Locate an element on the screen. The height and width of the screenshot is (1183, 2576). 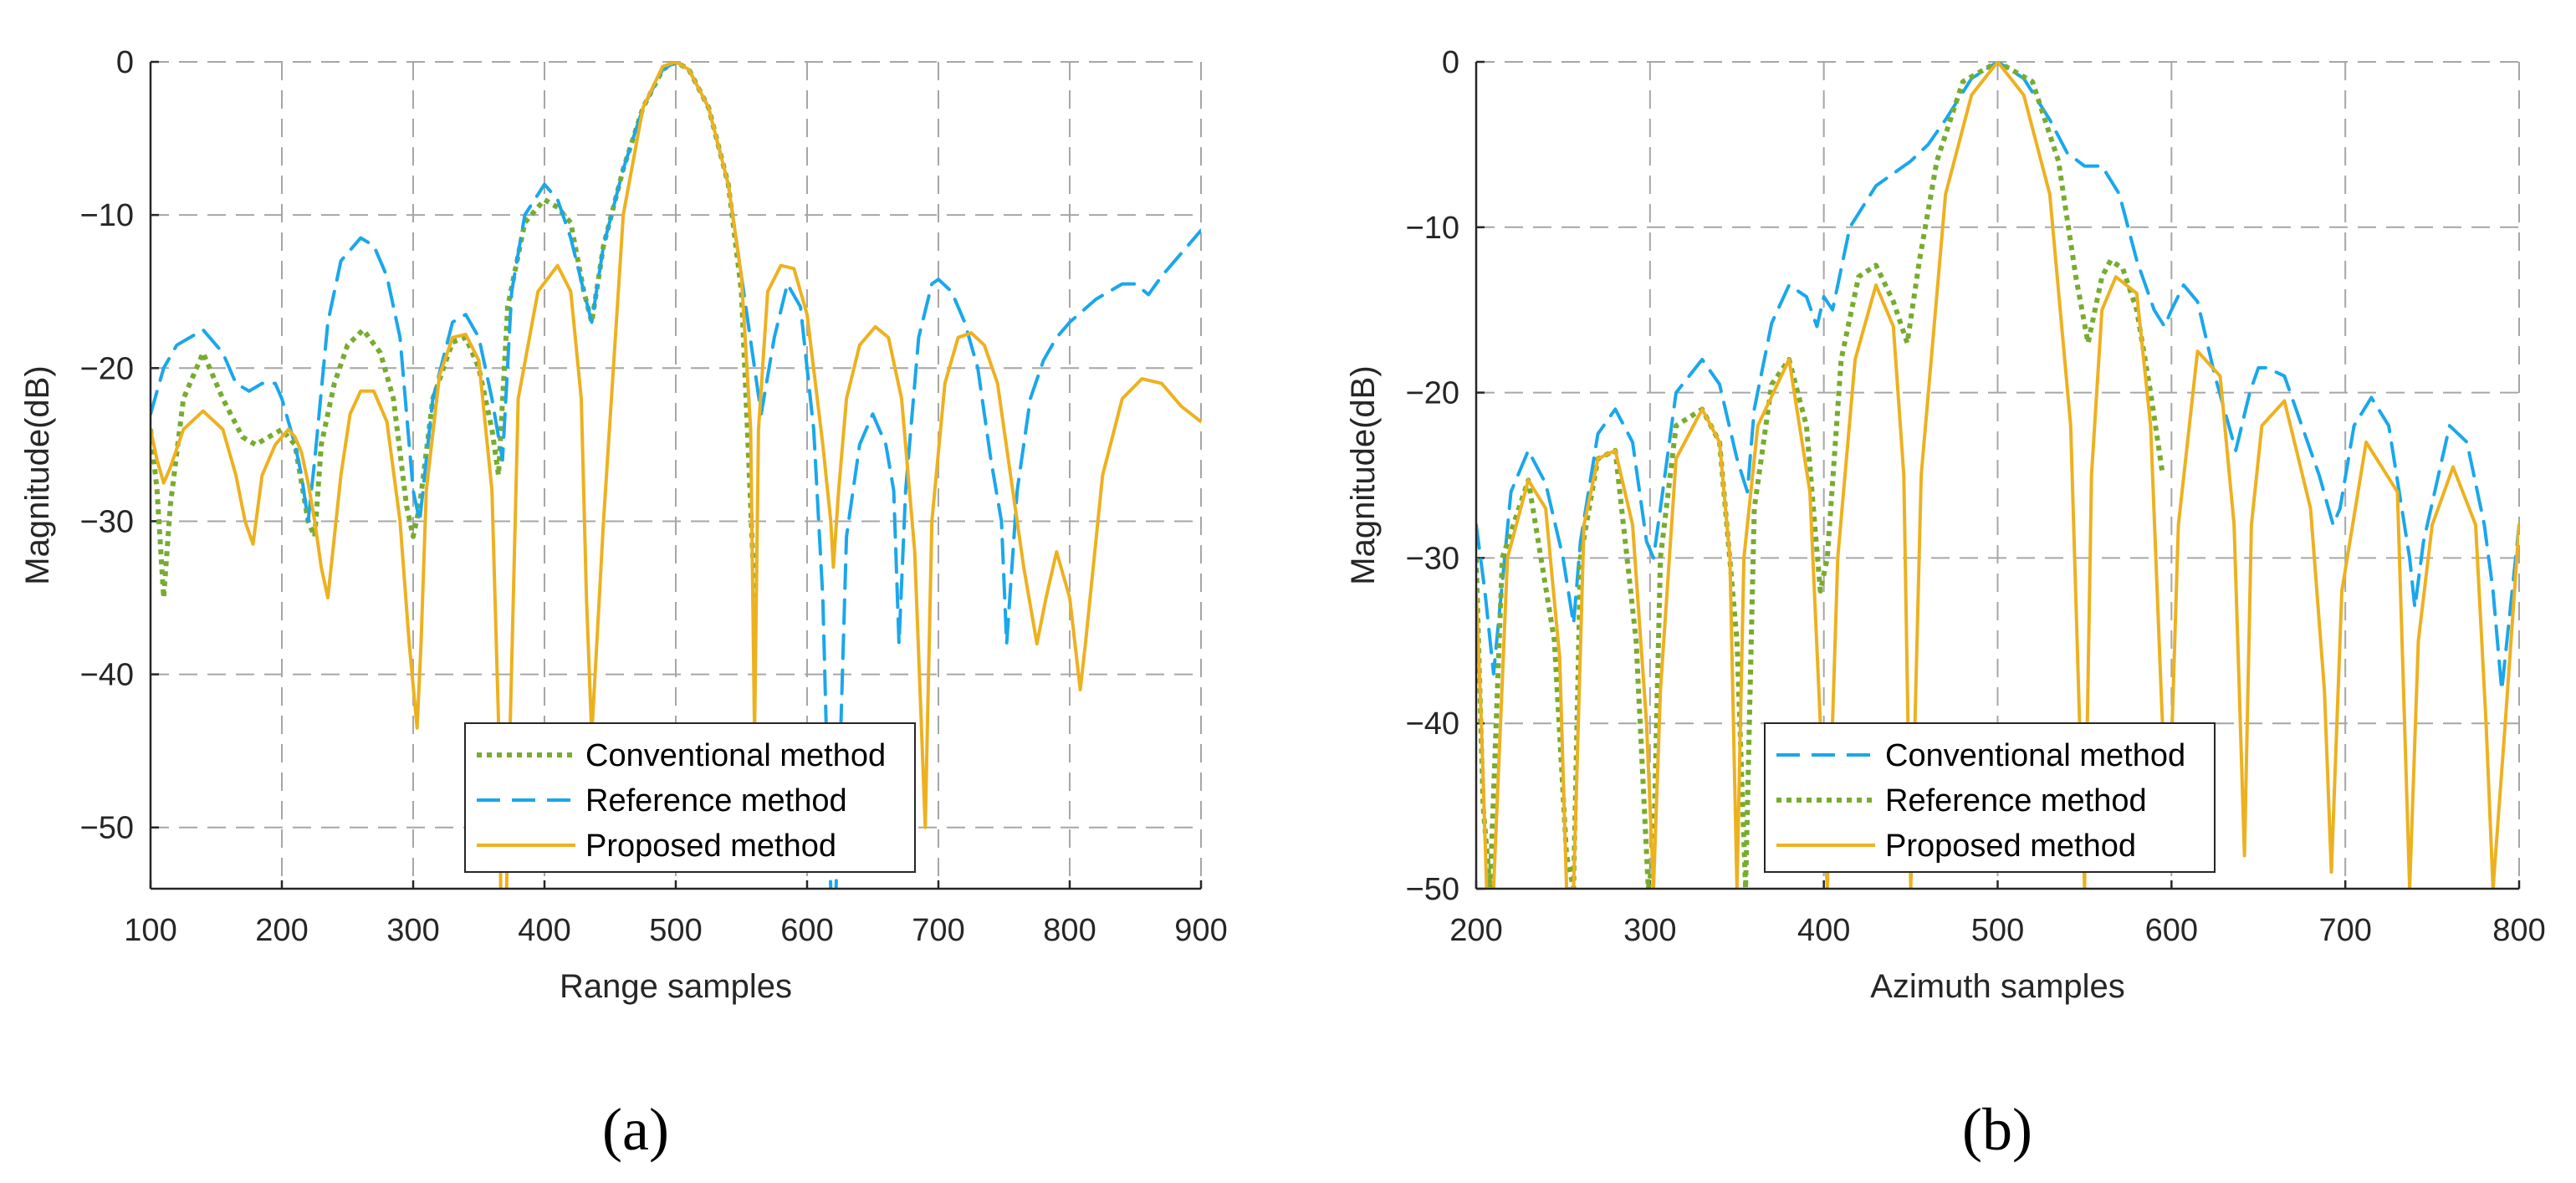
series-line-conventional-method is located at coordinates (454, 331).